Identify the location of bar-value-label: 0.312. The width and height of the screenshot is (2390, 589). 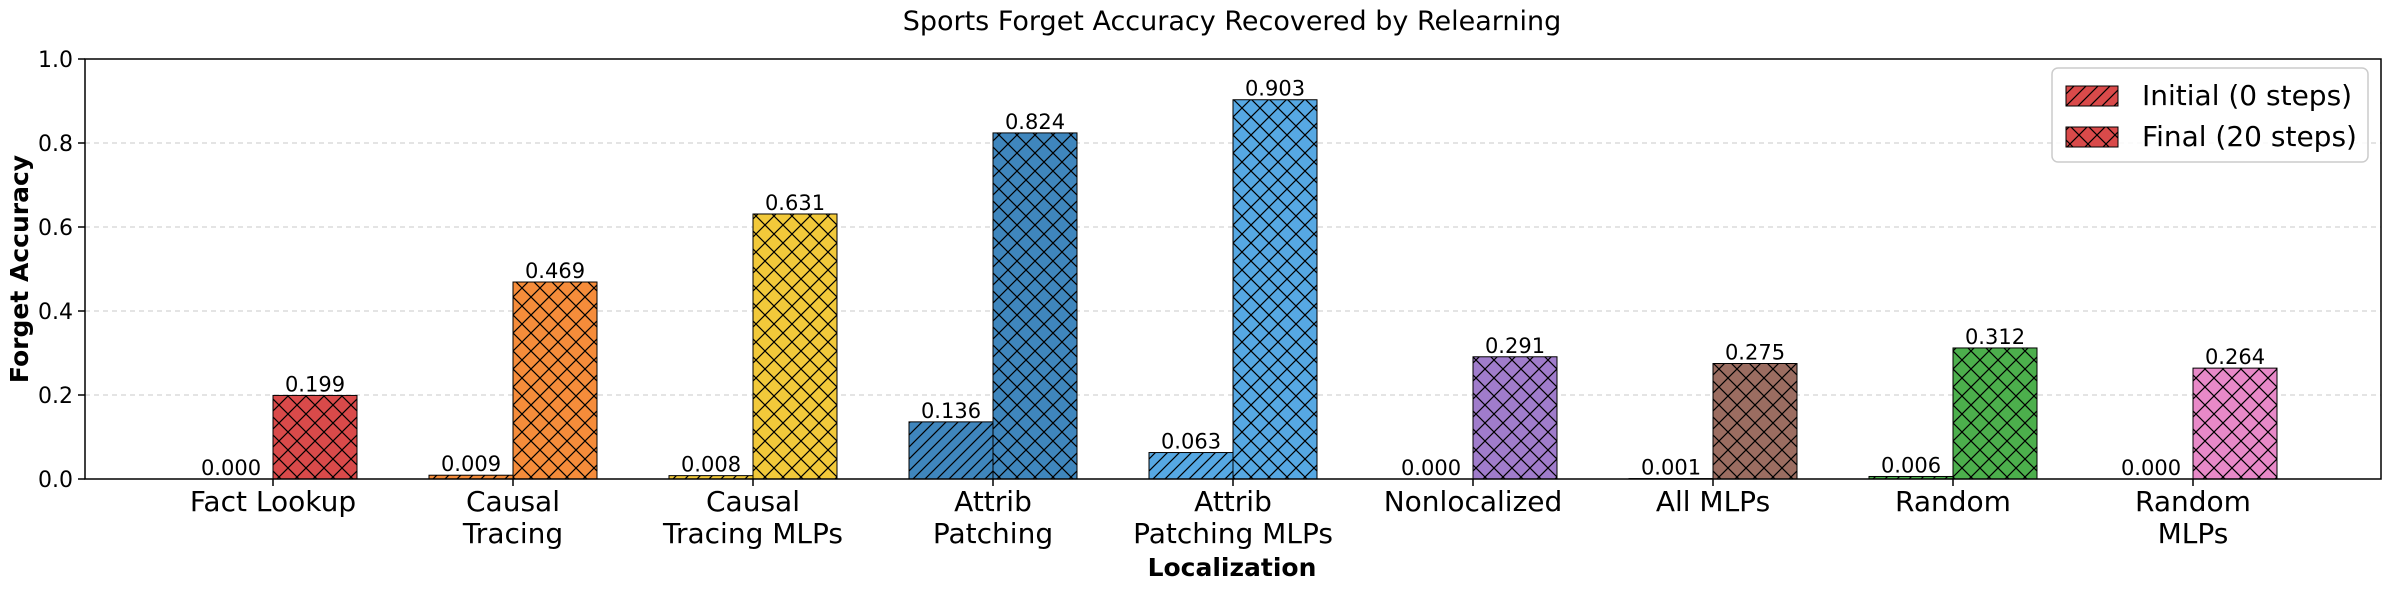
(1995, 337).